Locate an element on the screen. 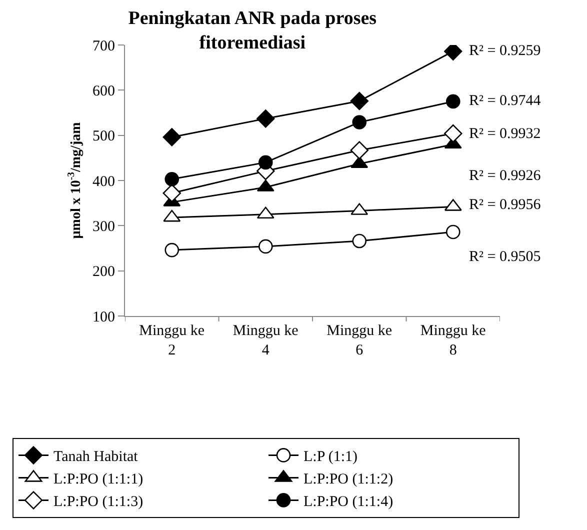  y-tick-label: 500 is located at coordinates (103, 136).